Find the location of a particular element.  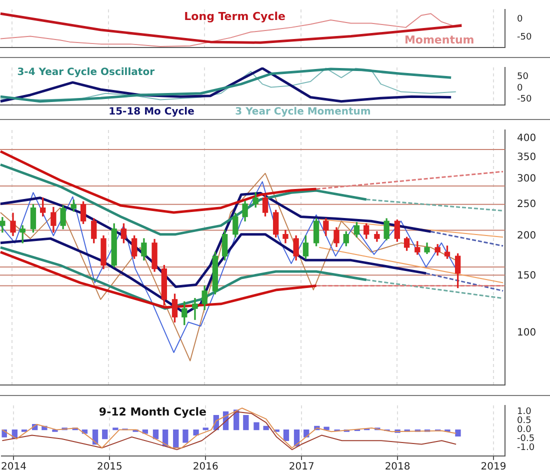

y-tick-label: 0.0 is located at coordinates (524, 430).